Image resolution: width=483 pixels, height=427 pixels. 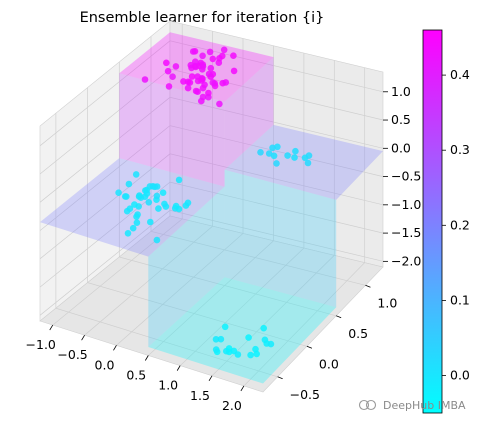 What do you see at coordinates (105, 364) in the screenshot?
I see `x-tick-label: 0.0` at bounding box center [105, 364].